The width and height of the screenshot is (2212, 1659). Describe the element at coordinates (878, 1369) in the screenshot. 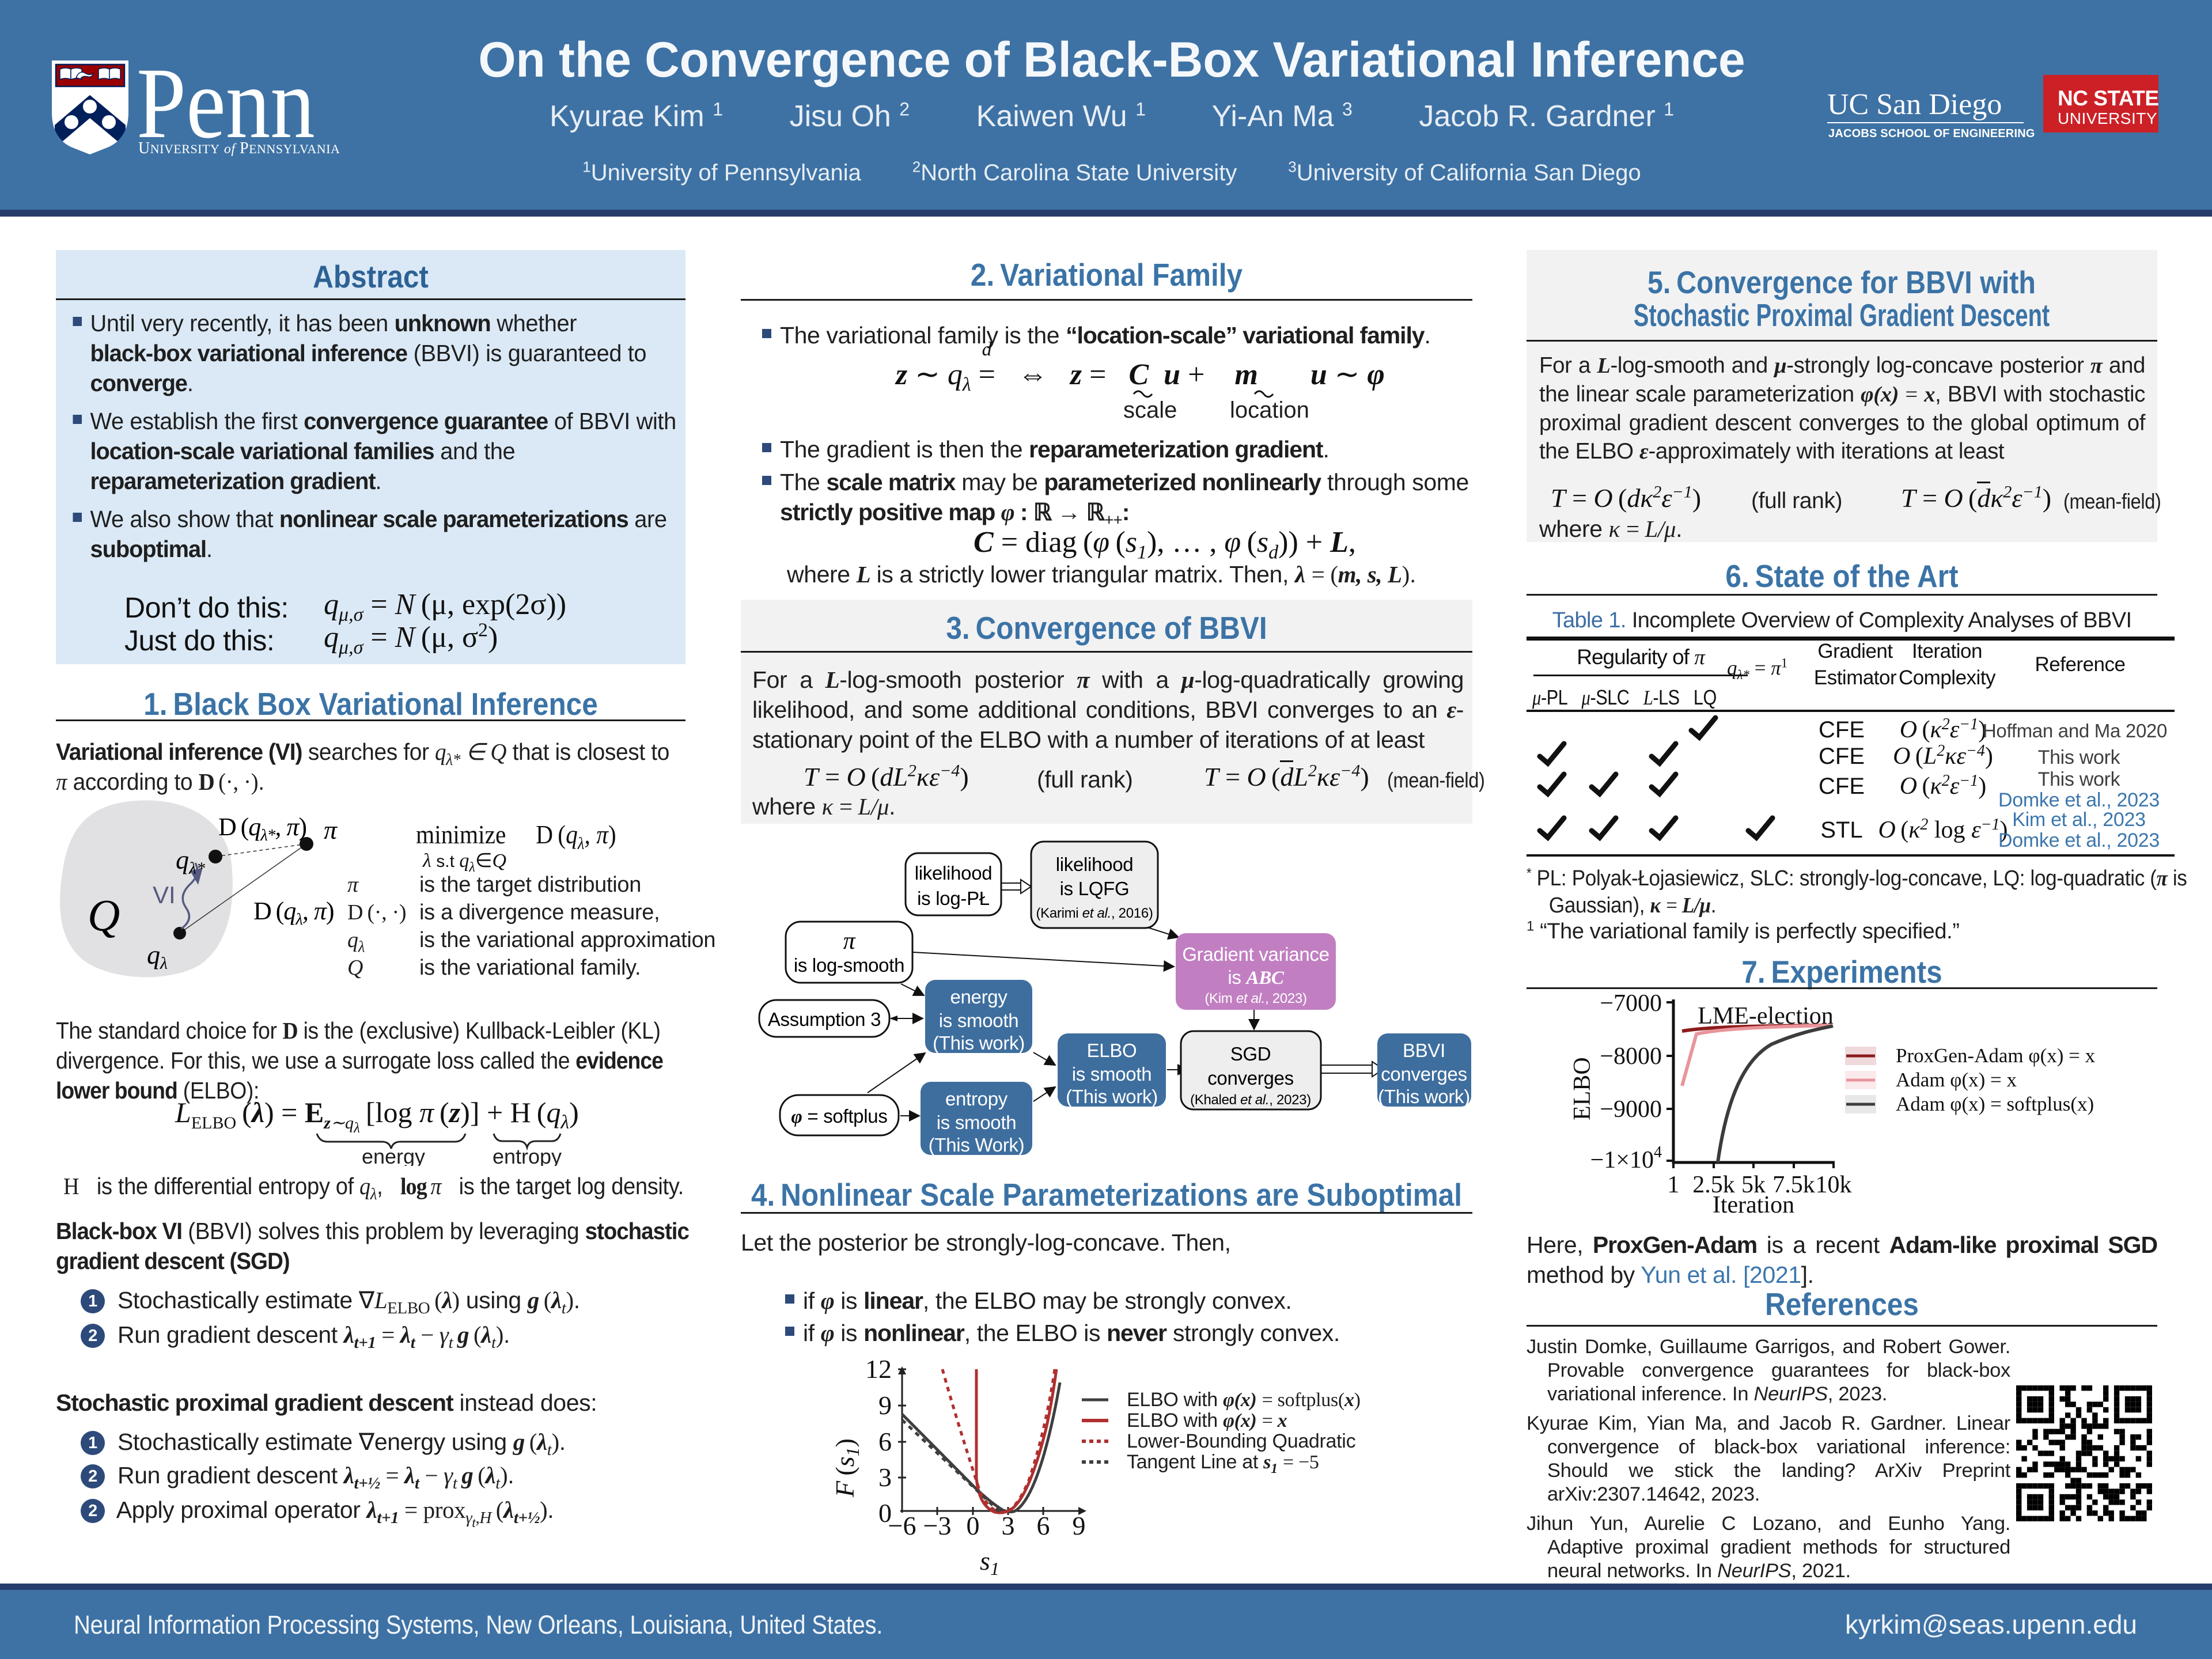

I see `svg-text: 12` at that location.